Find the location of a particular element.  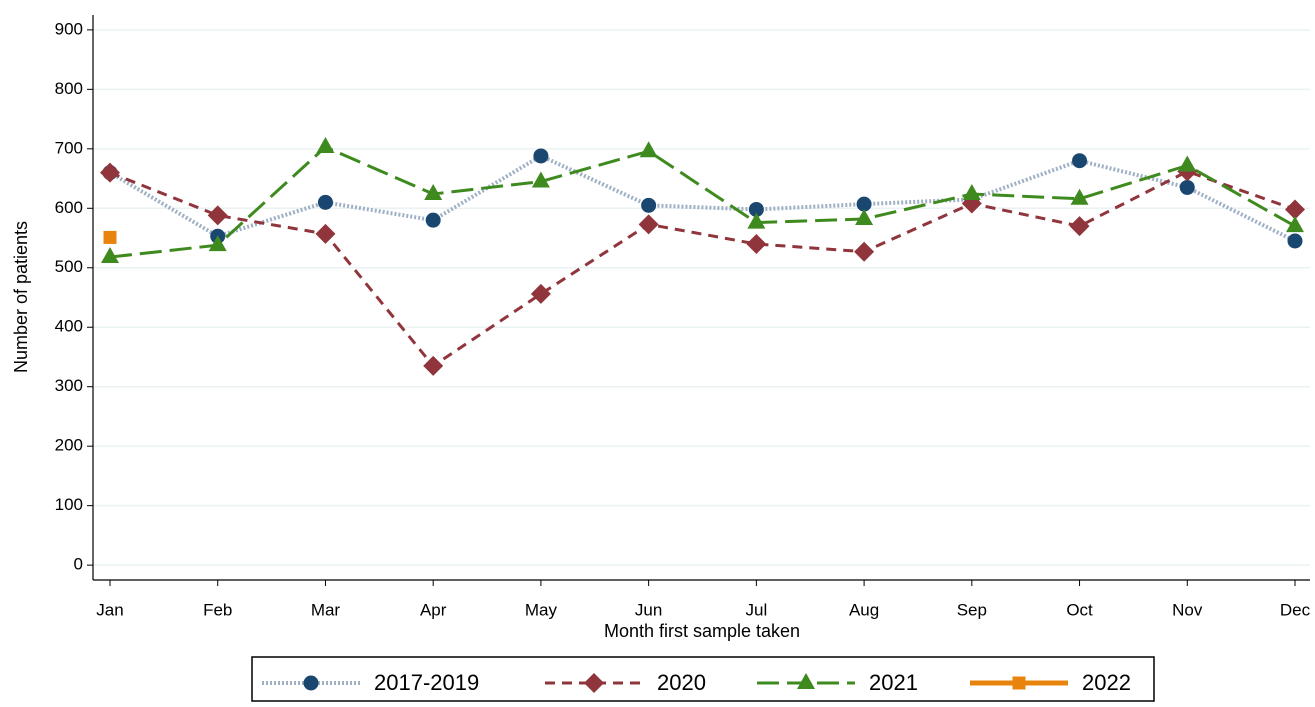

x-tick-label: Mar is located at coordinates (326, 609).